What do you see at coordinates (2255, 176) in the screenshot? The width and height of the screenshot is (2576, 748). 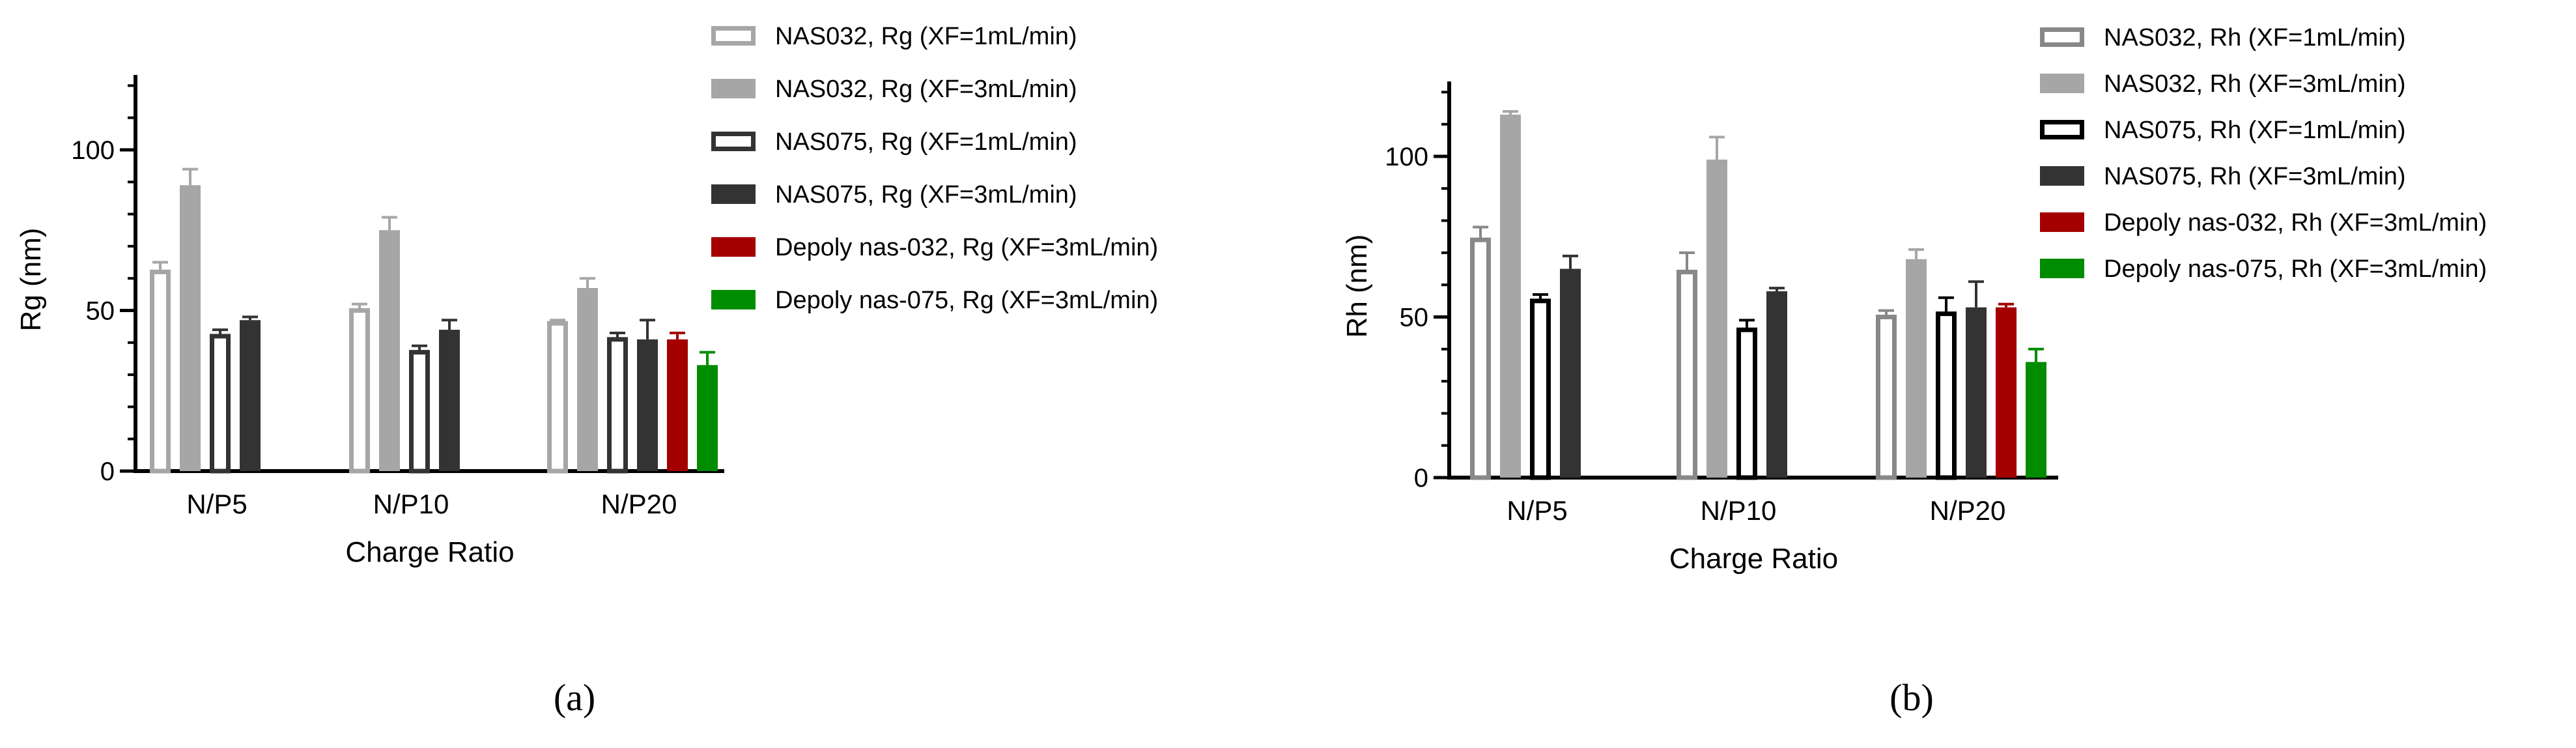 I see `legend-label: NAS075, Rh (XF=3mL/min)` at bounding box center [2255, 176].